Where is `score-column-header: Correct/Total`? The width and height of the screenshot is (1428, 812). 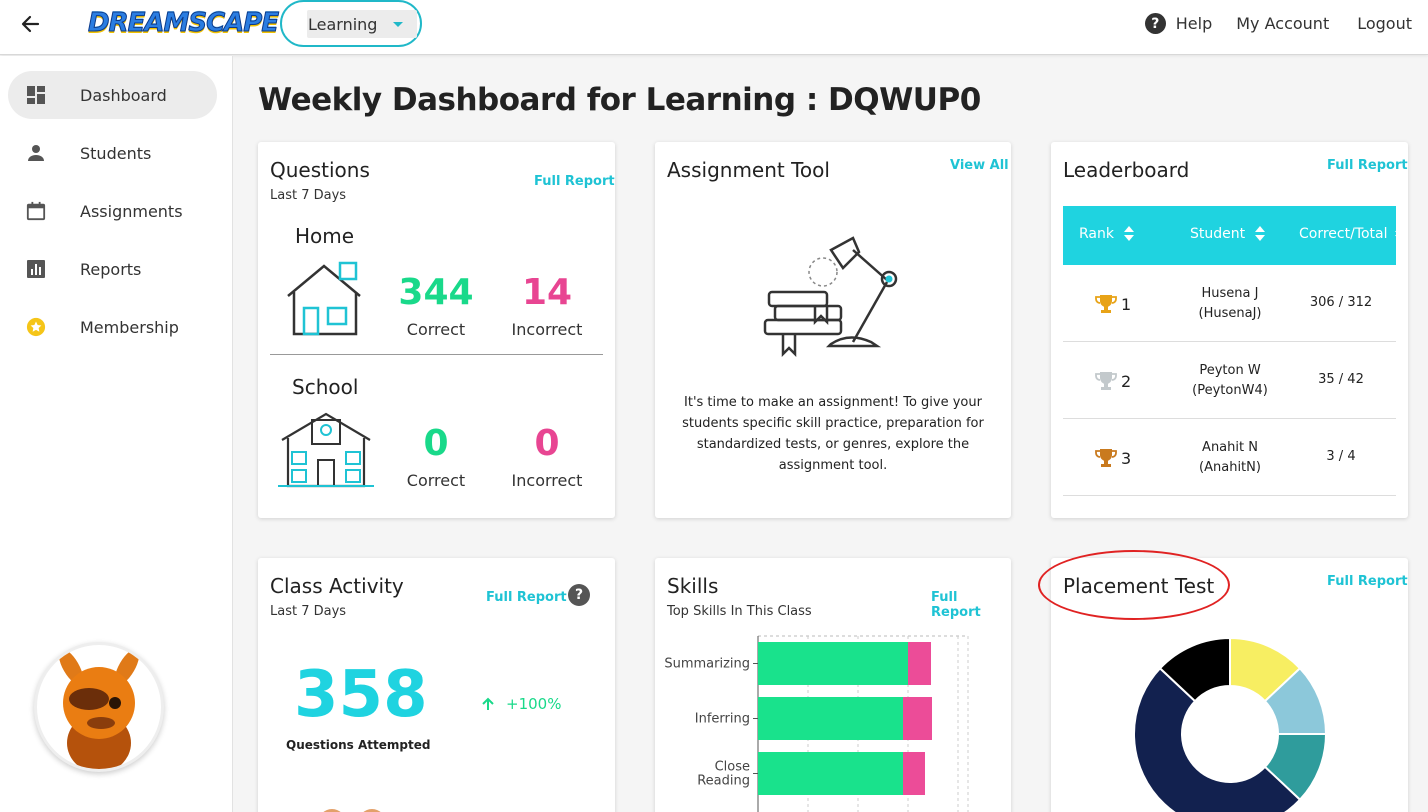 score-column-header: Correct/Total is located at coordinates (1352, 234).